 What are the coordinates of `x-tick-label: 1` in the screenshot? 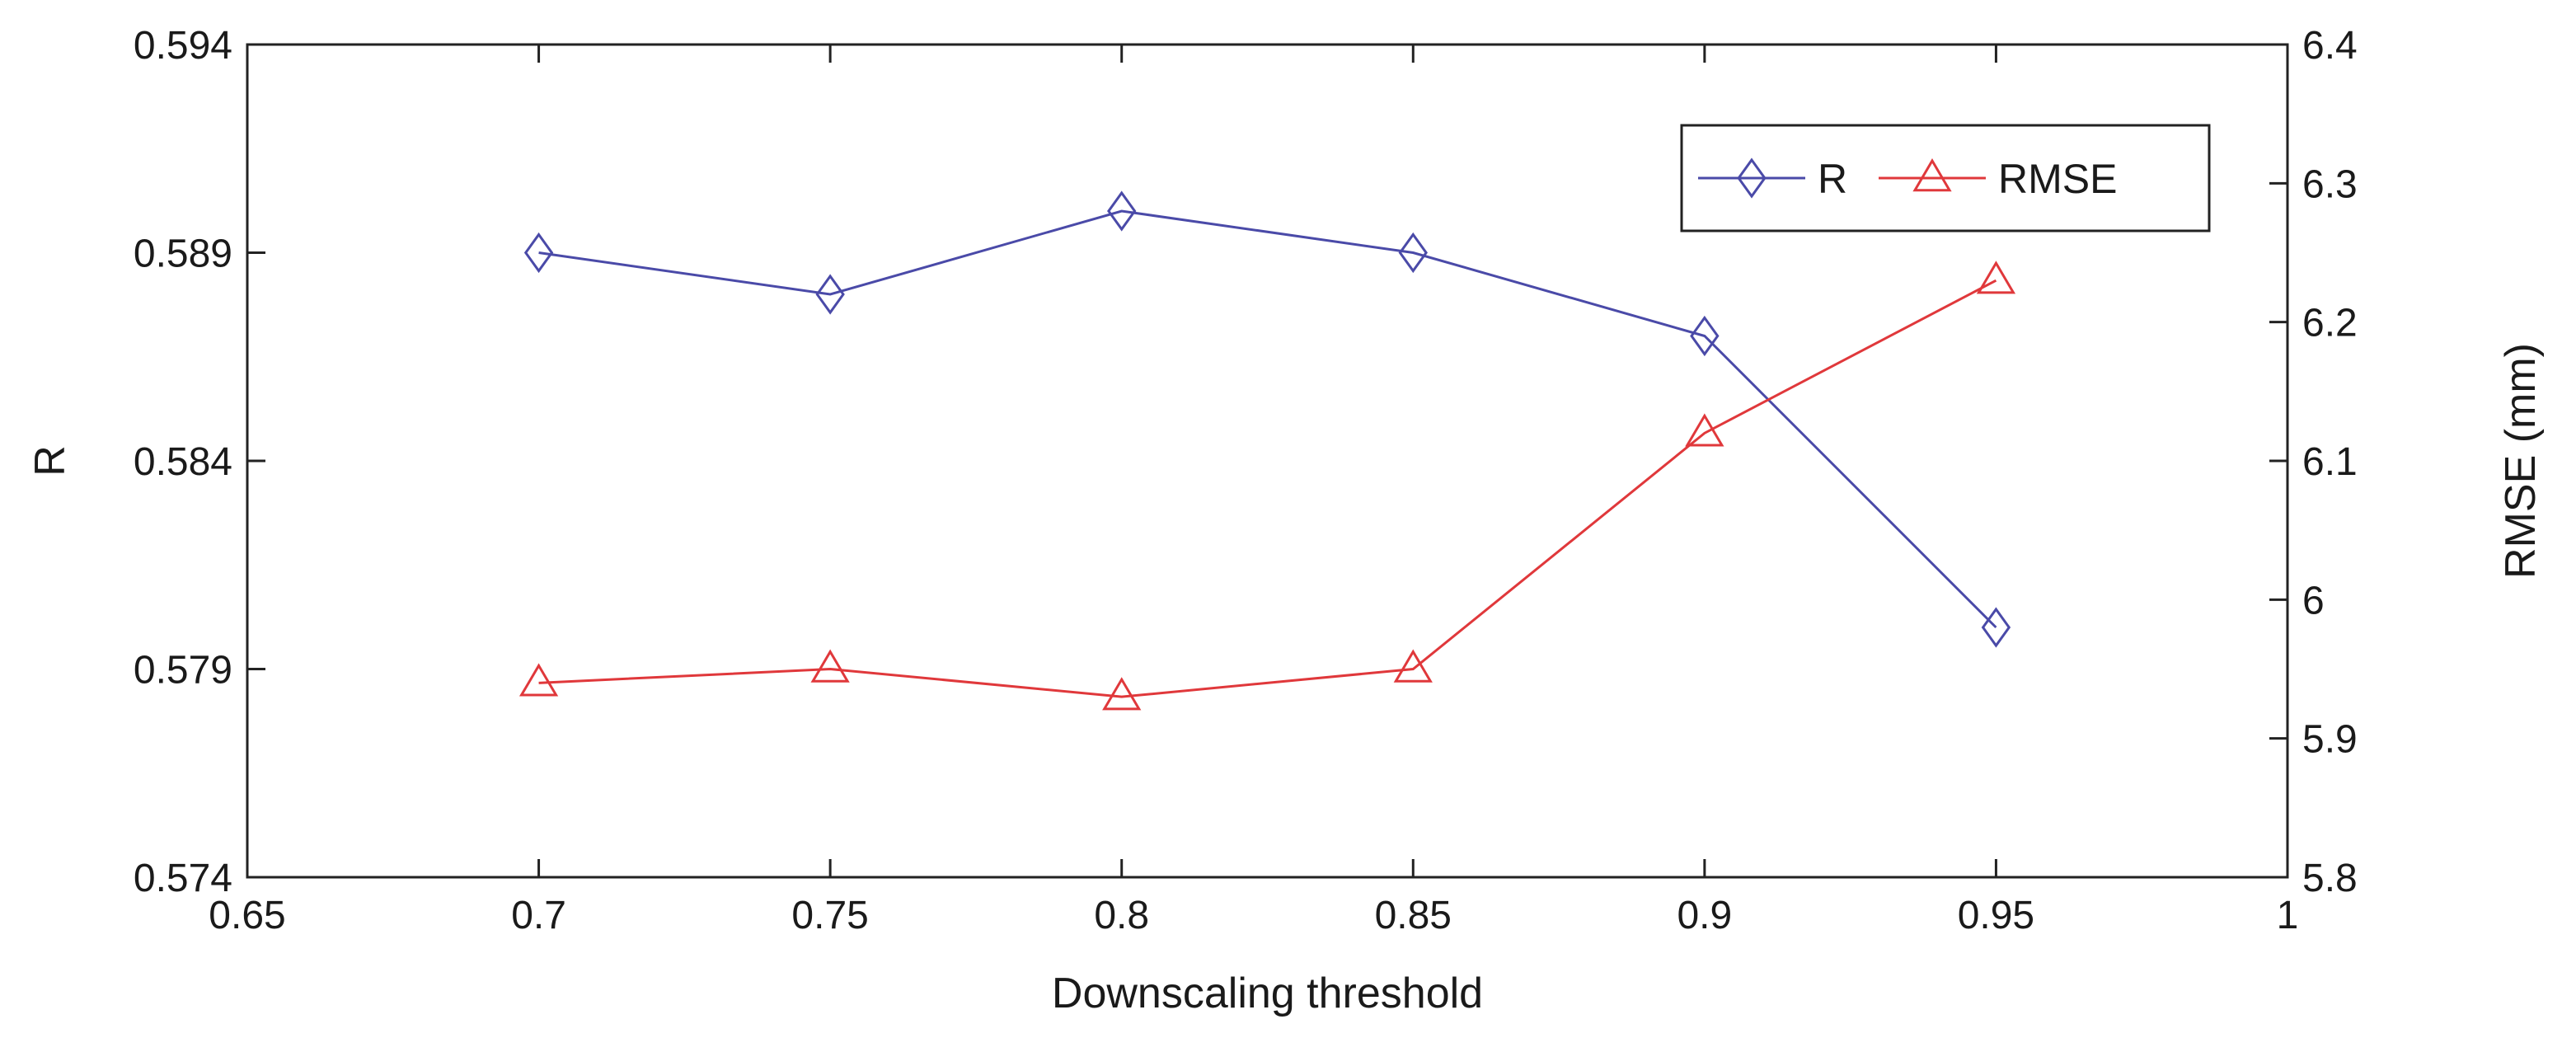 It's located at (2288, 915).